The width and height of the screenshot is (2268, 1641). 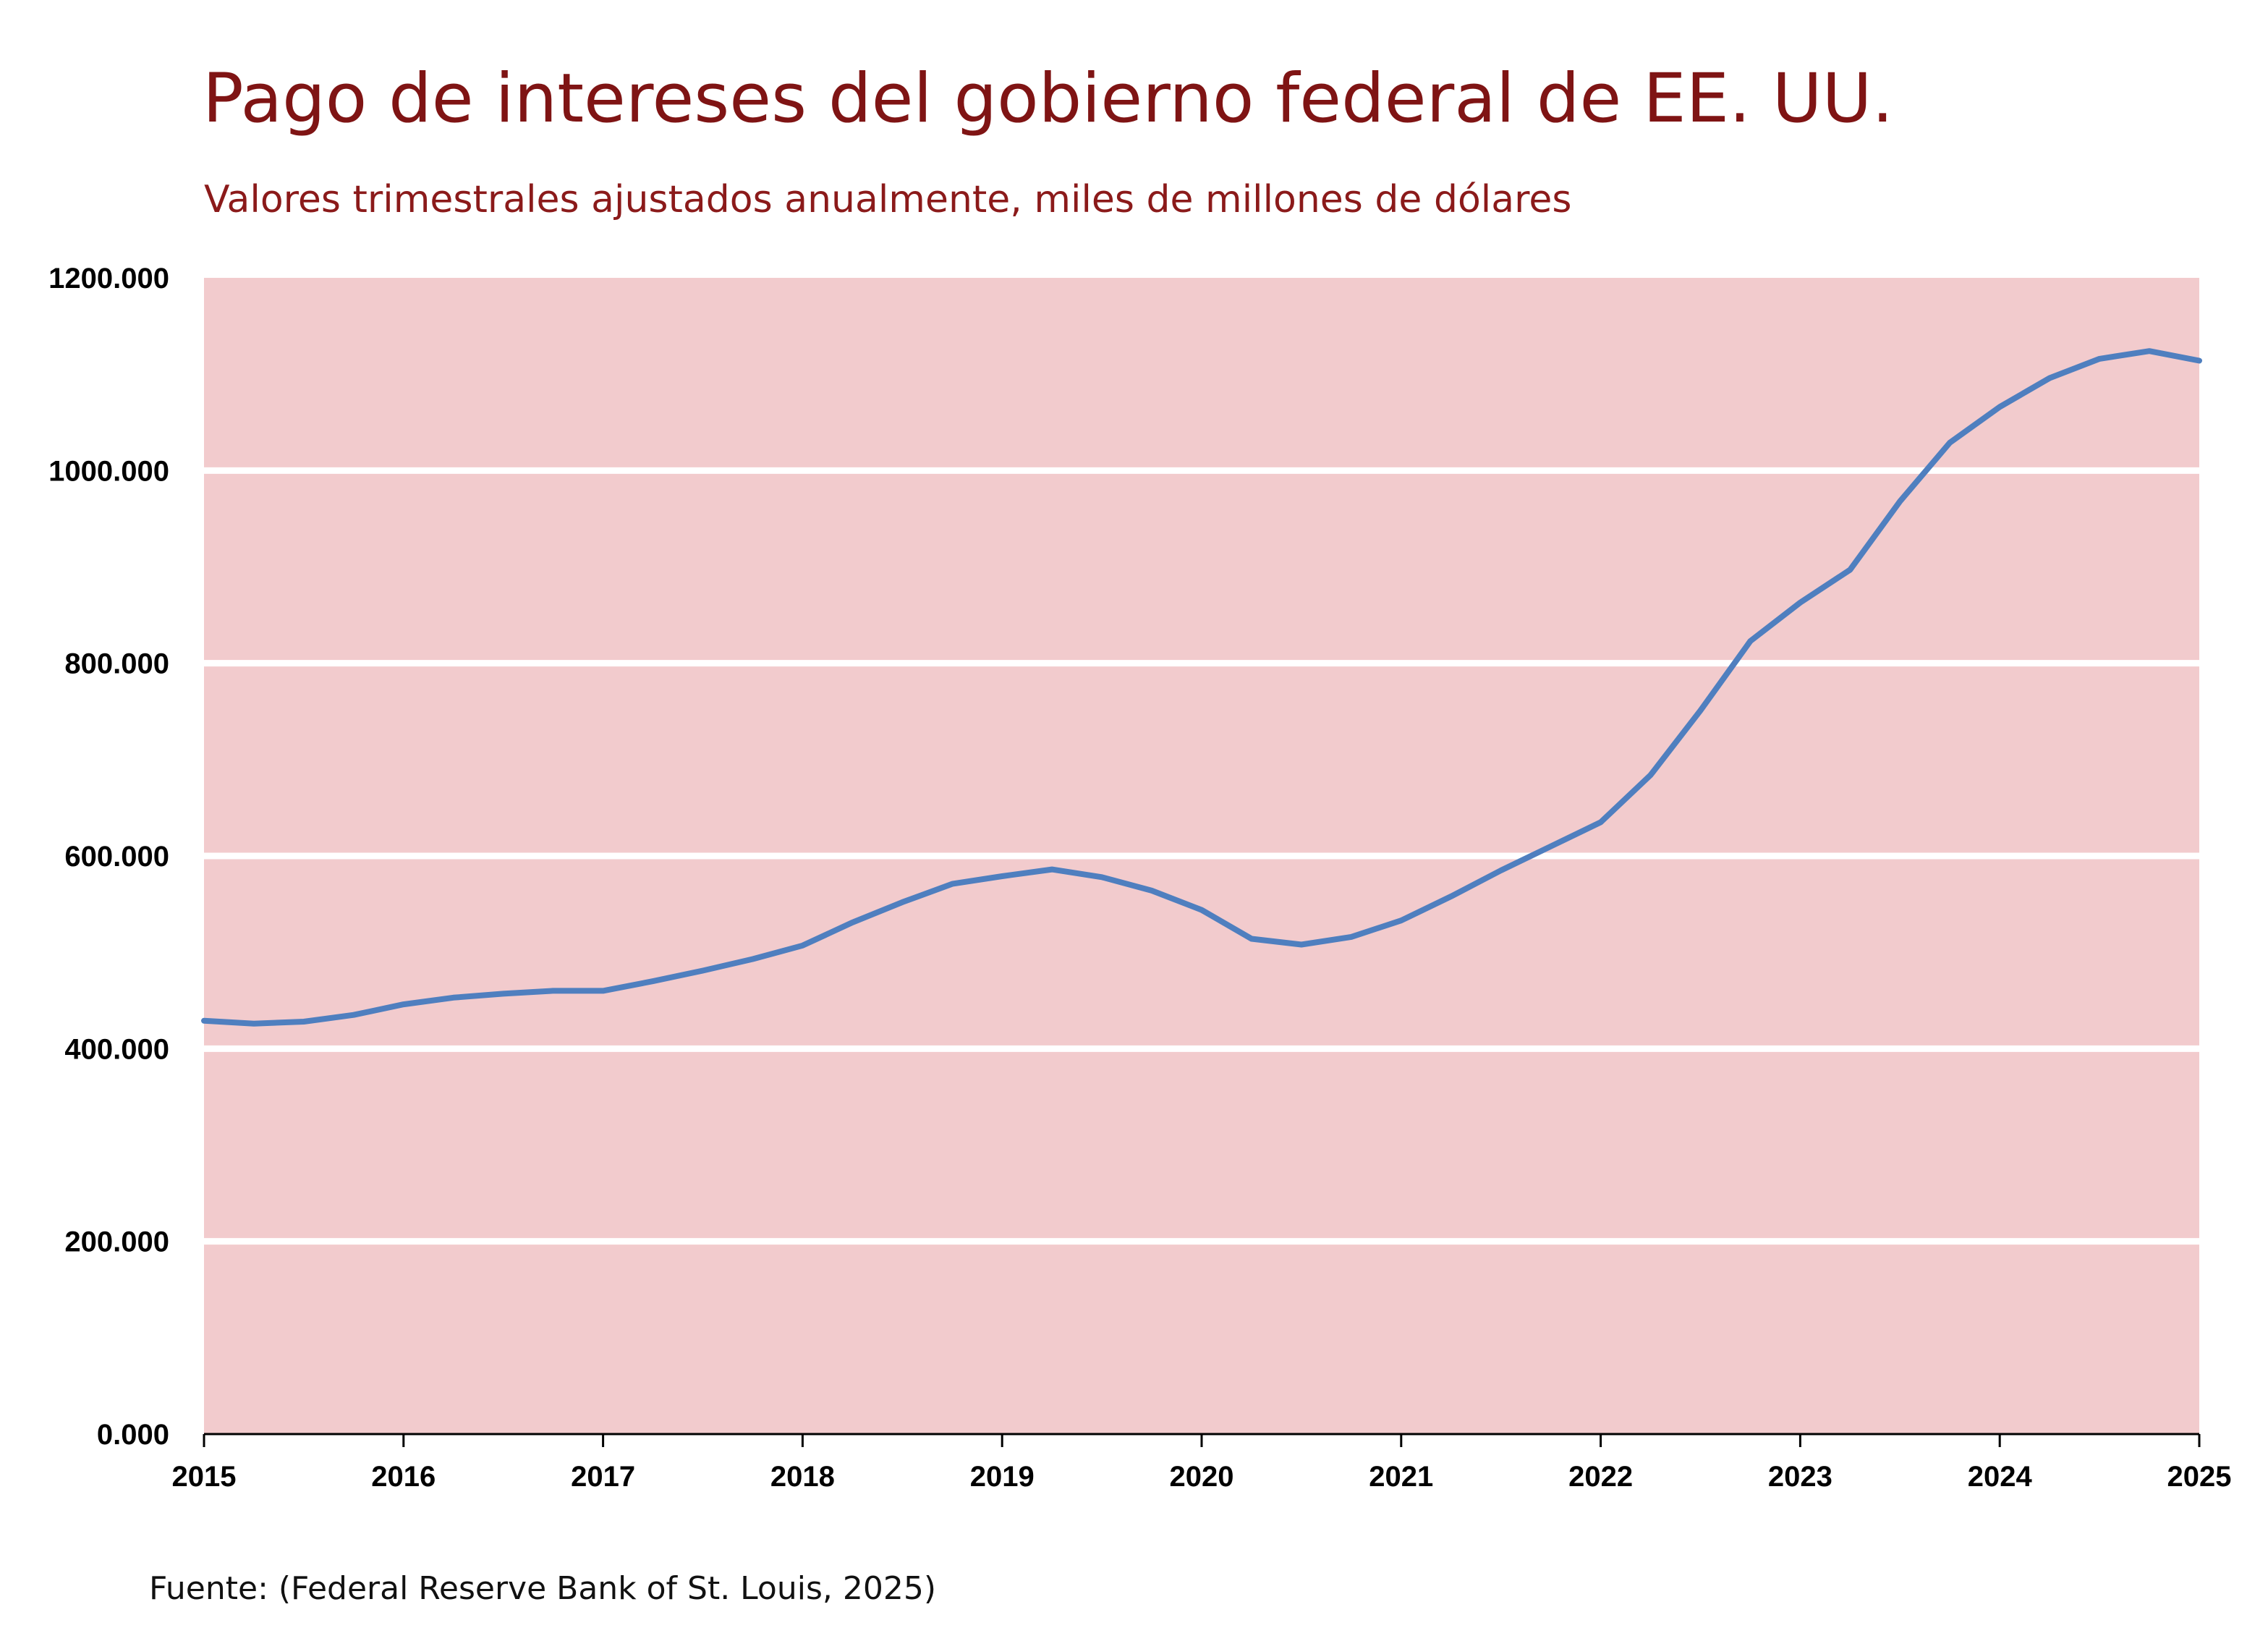 What do you see at coordinates (116, 664) in the screenshot?
I see `y-tick-label: 800.000` at bounding box center [116, 664].